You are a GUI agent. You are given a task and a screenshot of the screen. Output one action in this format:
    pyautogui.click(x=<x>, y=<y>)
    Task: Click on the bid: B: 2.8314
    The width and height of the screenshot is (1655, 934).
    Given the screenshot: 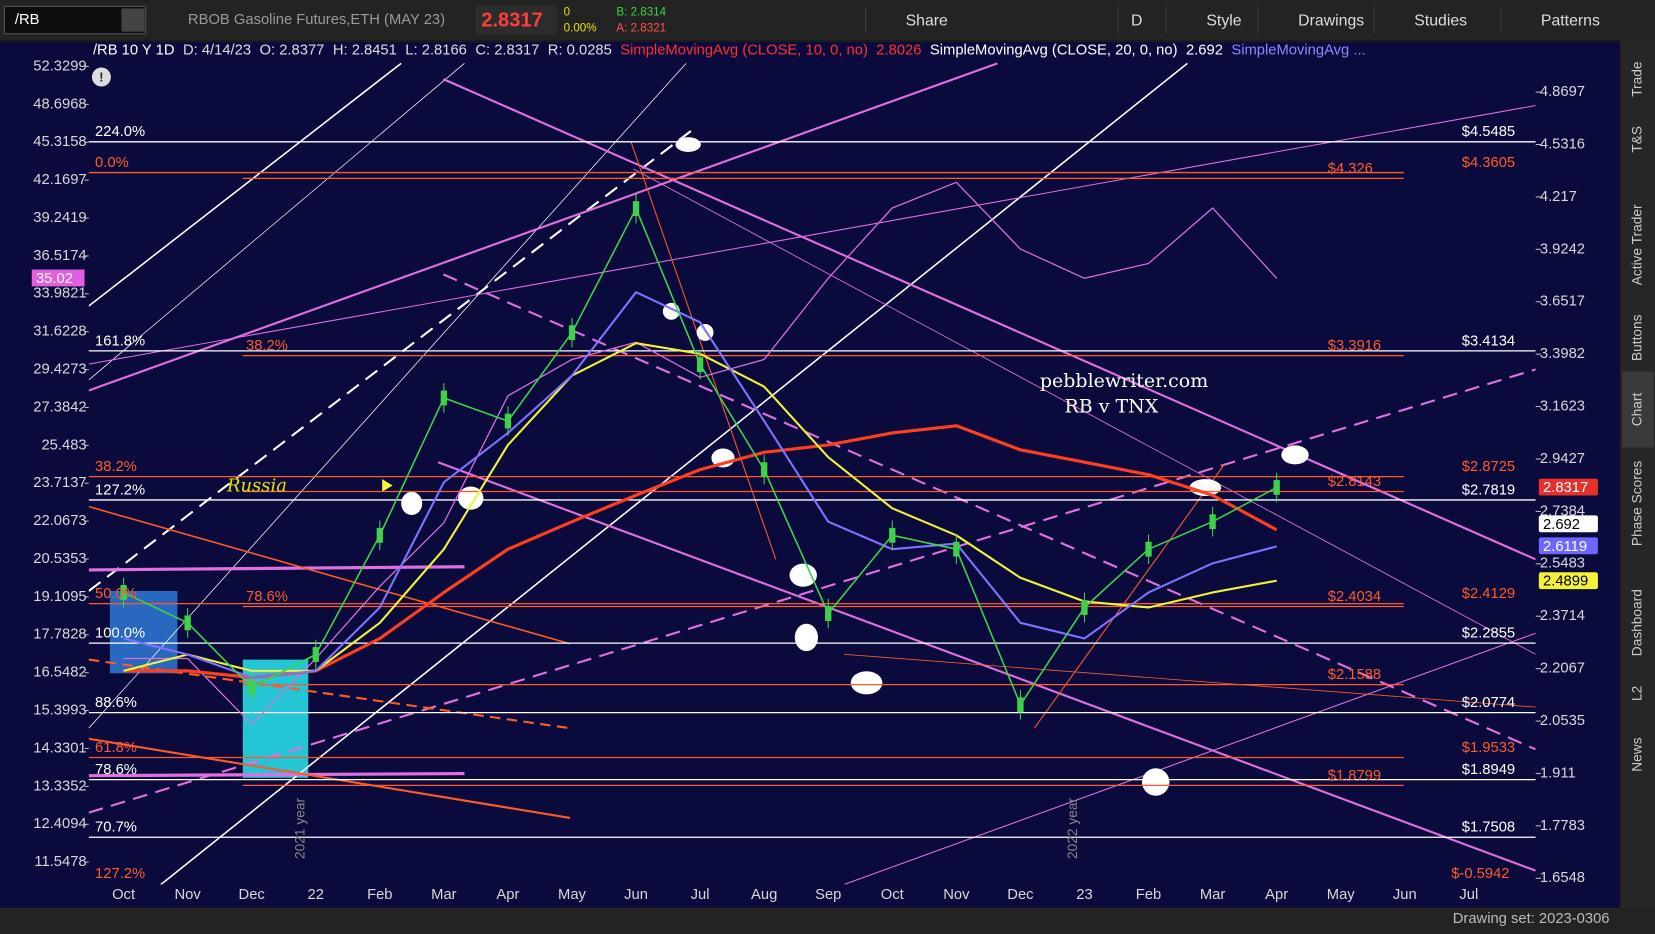 What is the action you would take?
    pyautogui.click(x=641, y=12)
    